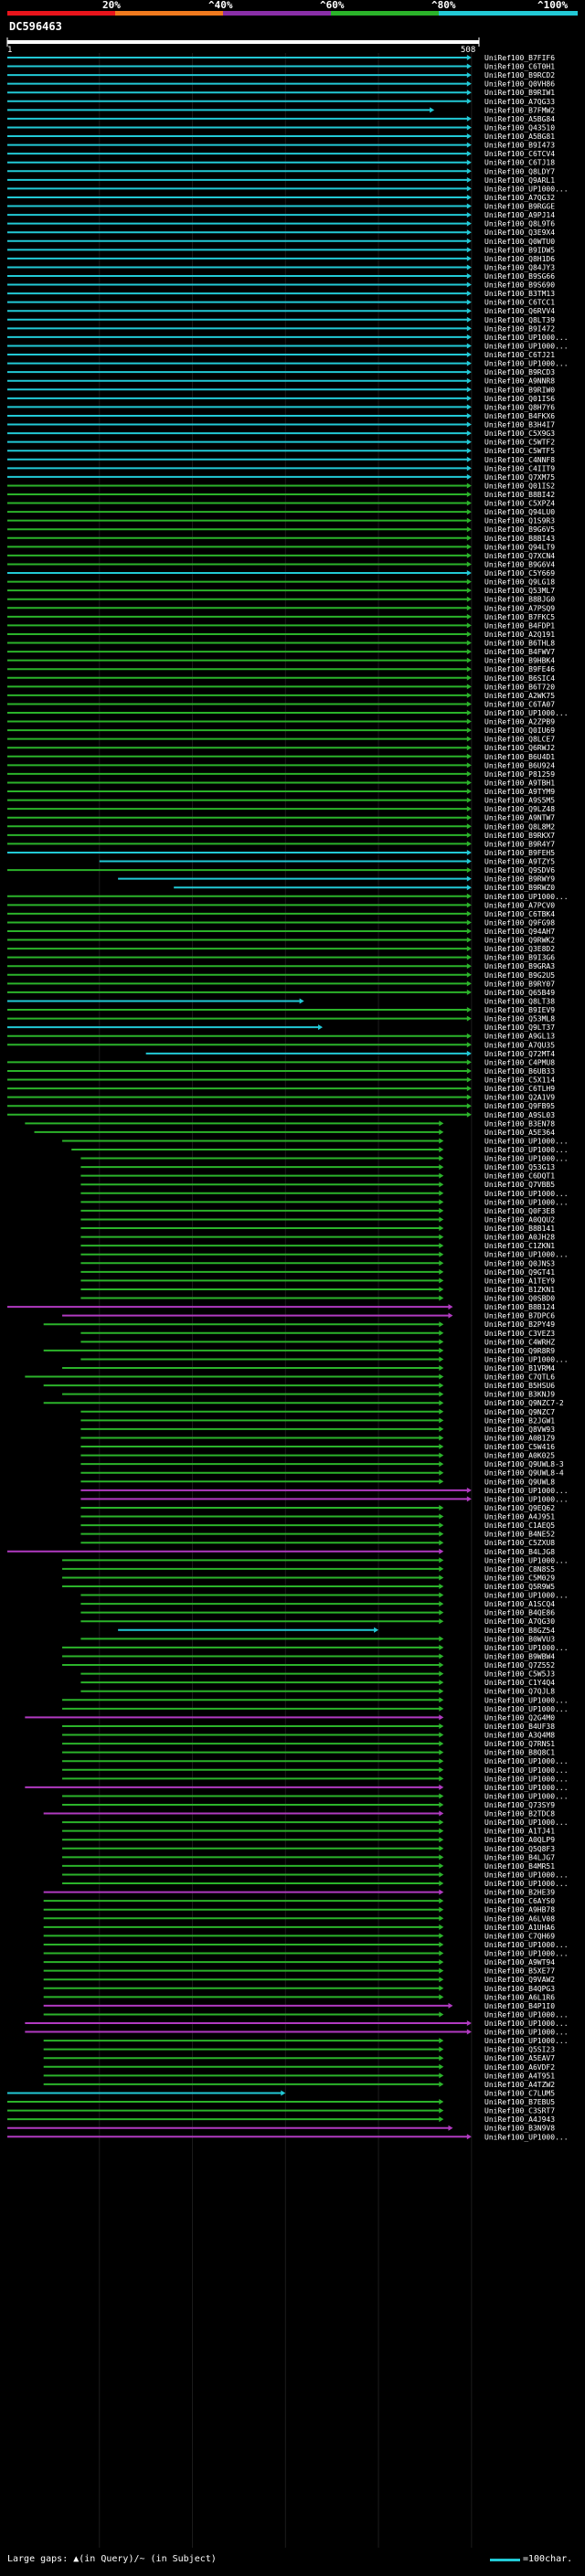 The image size is (585, 2576). I want to click on hit-label: UniRef100_A9WT94, so click(519, 1962).